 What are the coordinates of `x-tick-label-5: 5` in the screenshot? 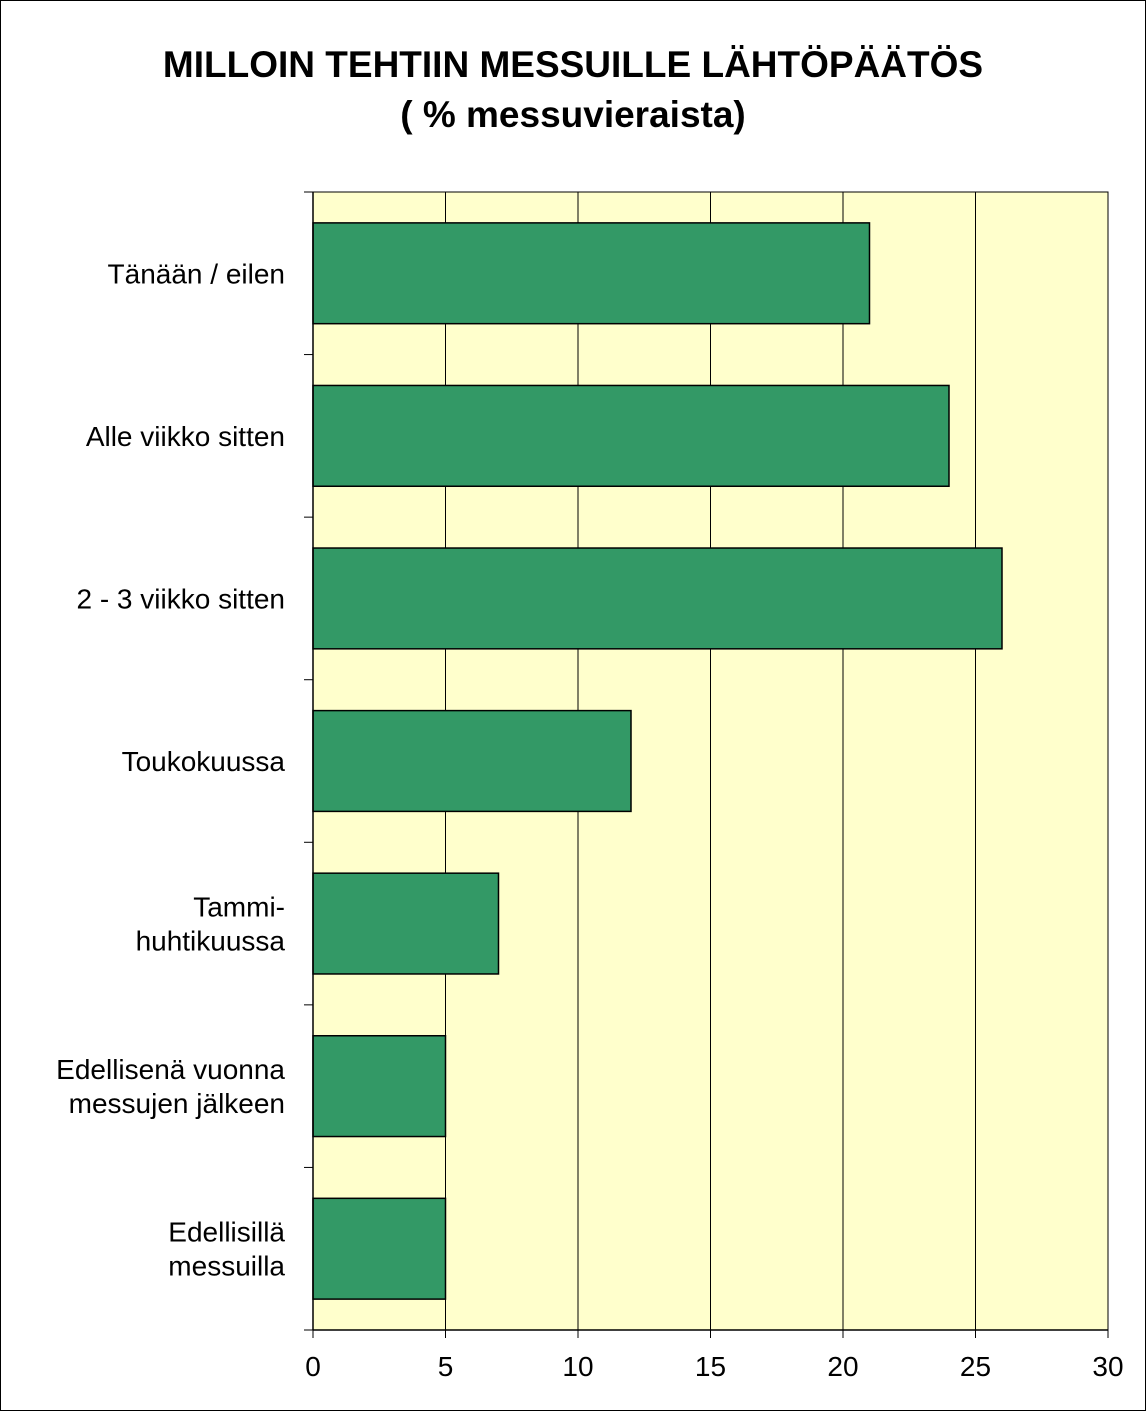 It's located at (446, 1366).